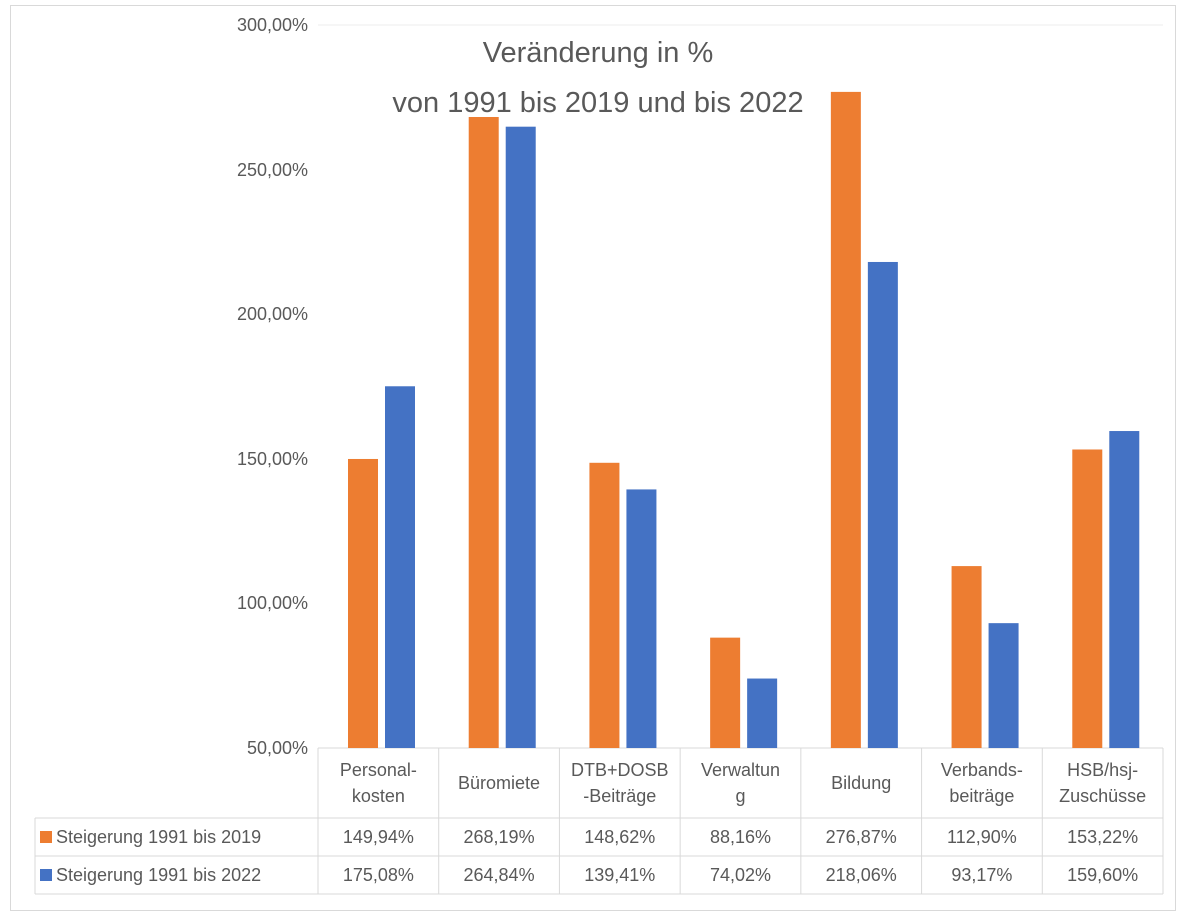  What do you see at coordinates (272, 169) in the screenshot?
I see `y-tick-label: 250,00%` at bounding box center [272, 169].